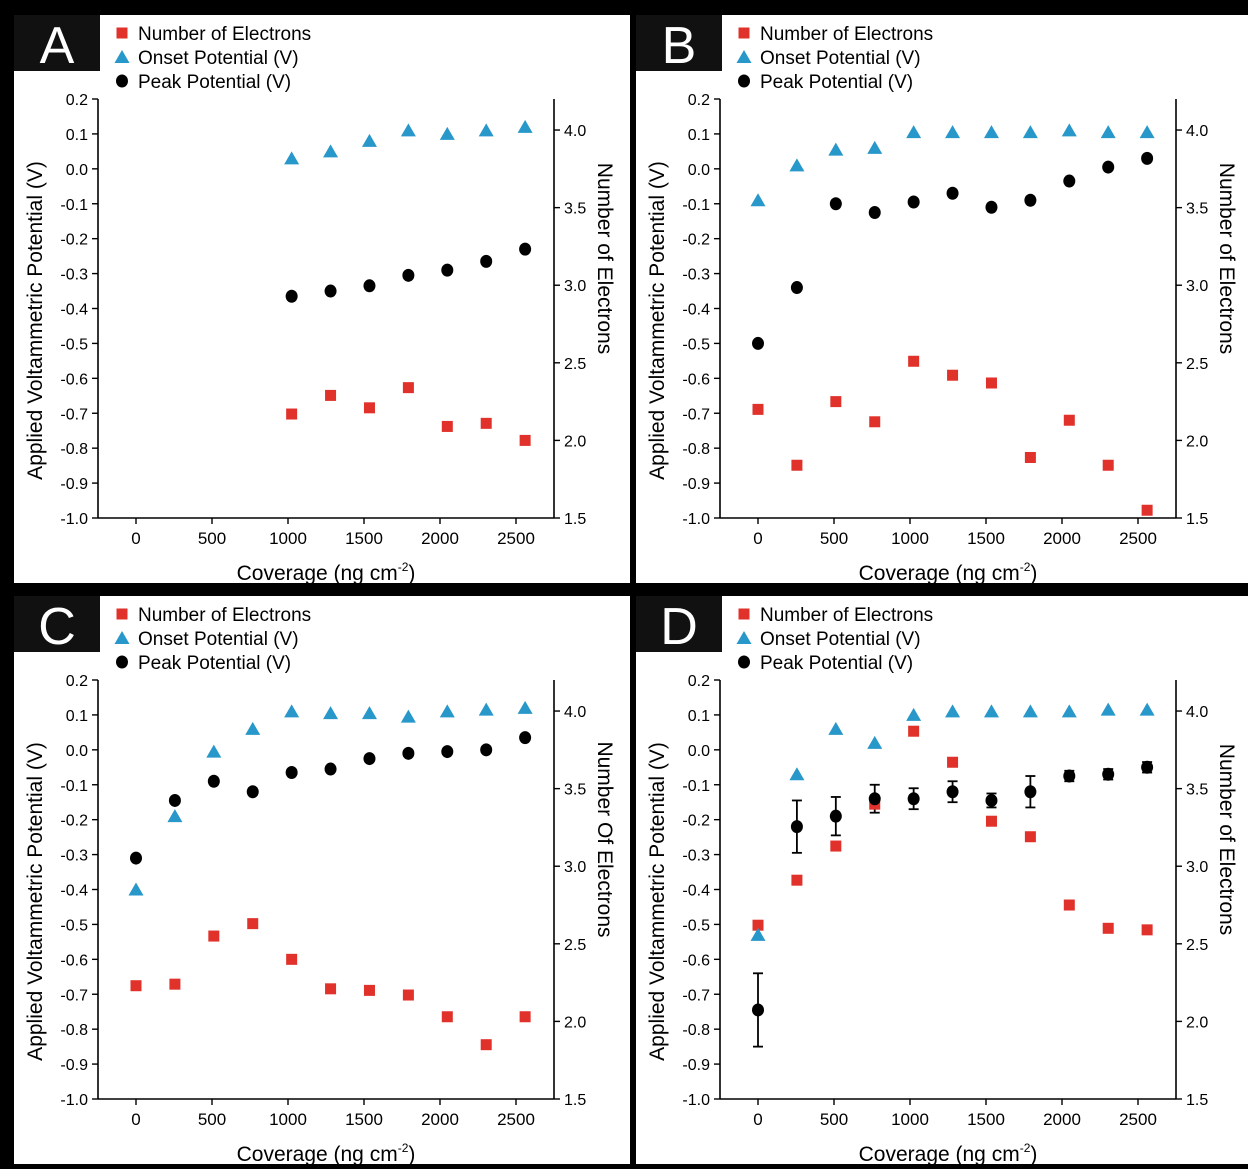 This screenshot has width=1248, height=1169. What do you see at coordinates (214, 663) in the screenshot?
I see `legend-label: Peak Potential (V)` at bounding box center [214, 663].